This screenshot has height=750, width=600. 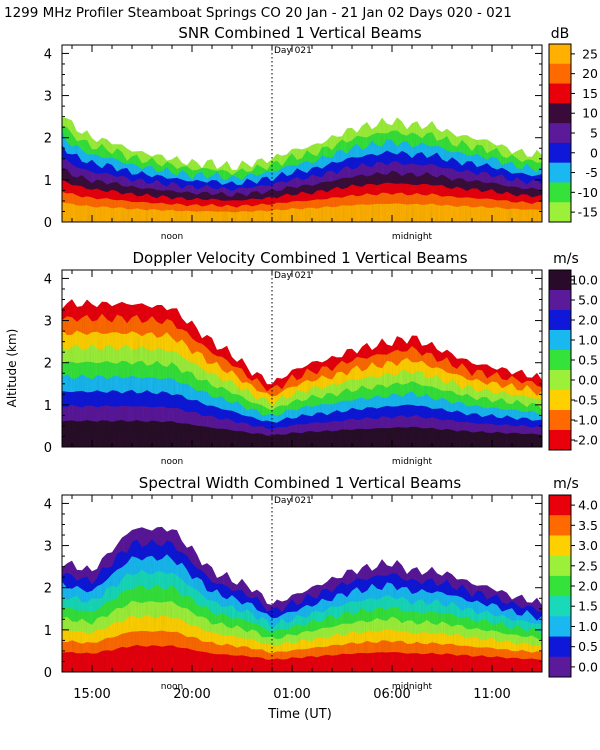 I want to click on width-unit-label: m/s, so click(x=566, y=484).